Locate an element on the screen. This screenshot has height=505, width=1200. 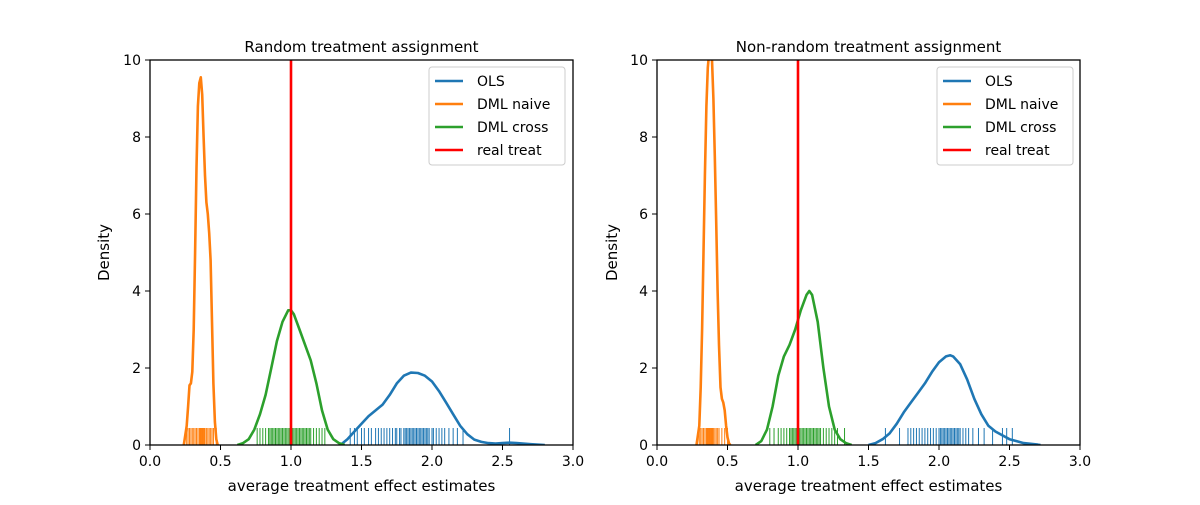
rug-dml-cross is located at coordinates (291, 436).